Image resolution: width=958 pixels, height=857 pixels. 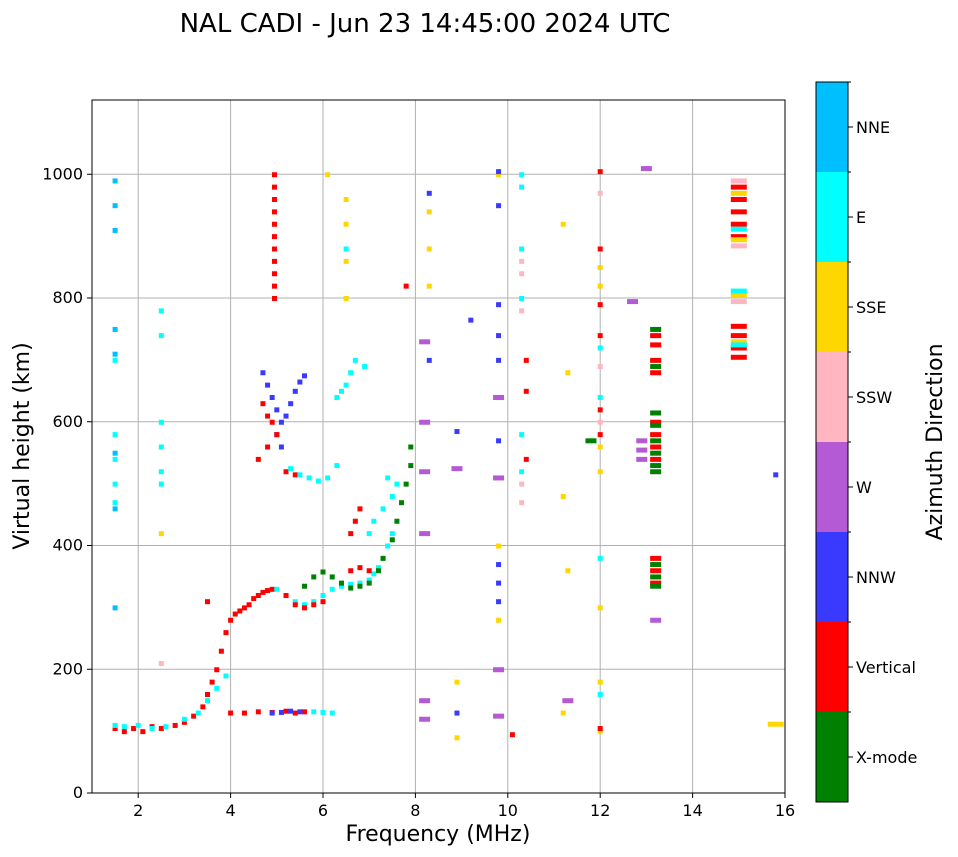 What do you see at coordinates (935, 441) in the screenshot?
I see `colorbar-title: Azimuth Direction` at bounding box center [935, 441].